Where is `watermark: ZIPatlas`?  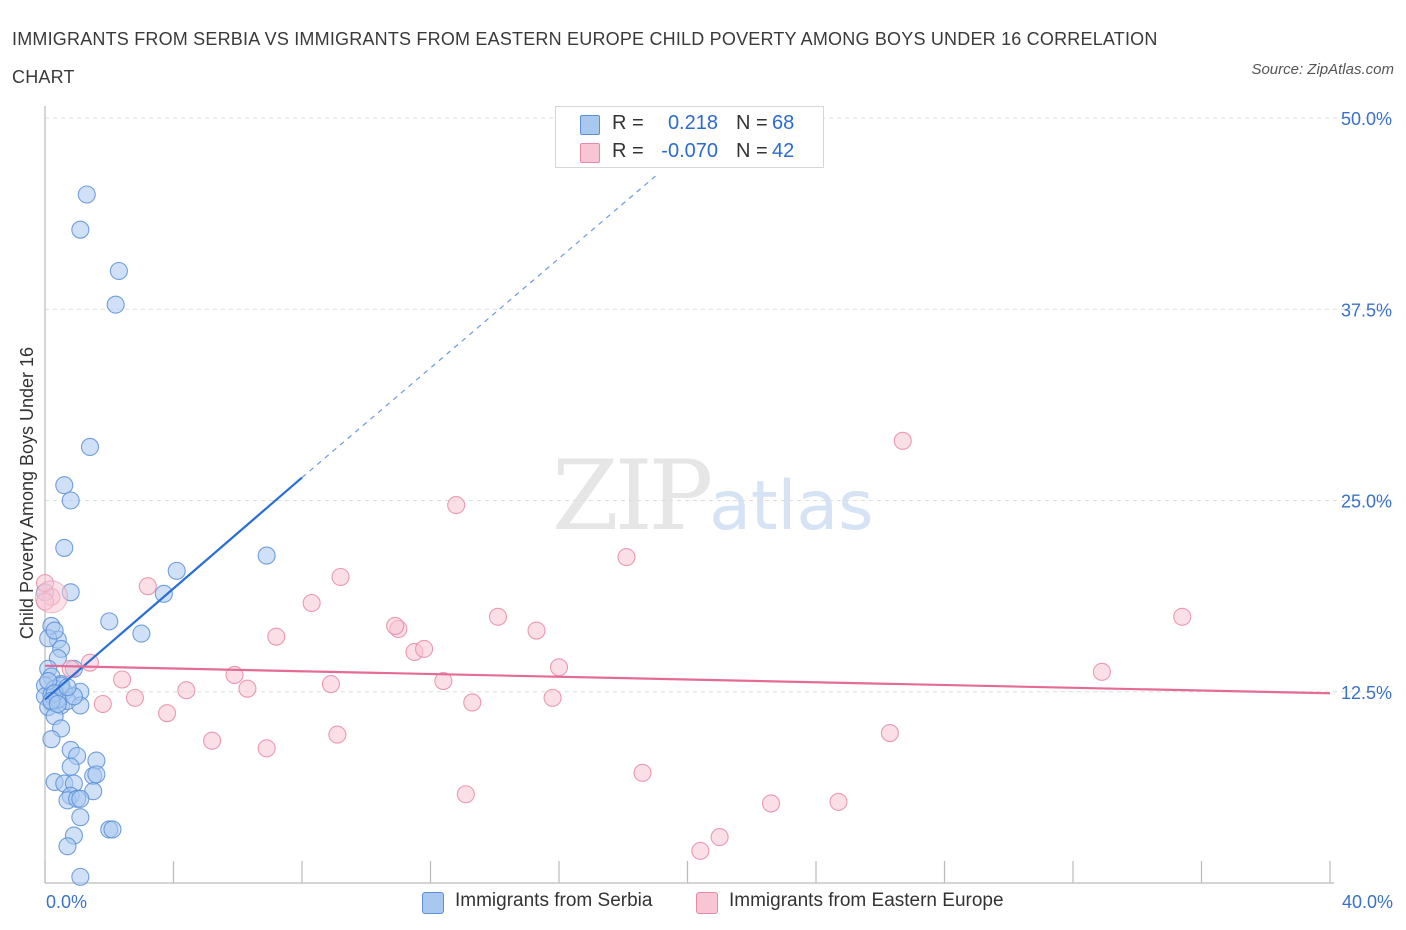 watermark: ZIPatlas is located at coordinates (713, 496).